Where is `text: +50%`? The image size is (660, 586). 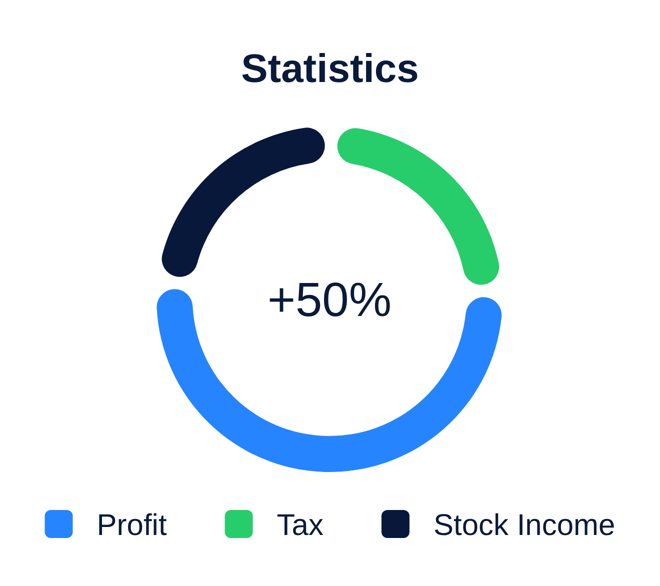
text: +50% is located at coordinates (329, 300).